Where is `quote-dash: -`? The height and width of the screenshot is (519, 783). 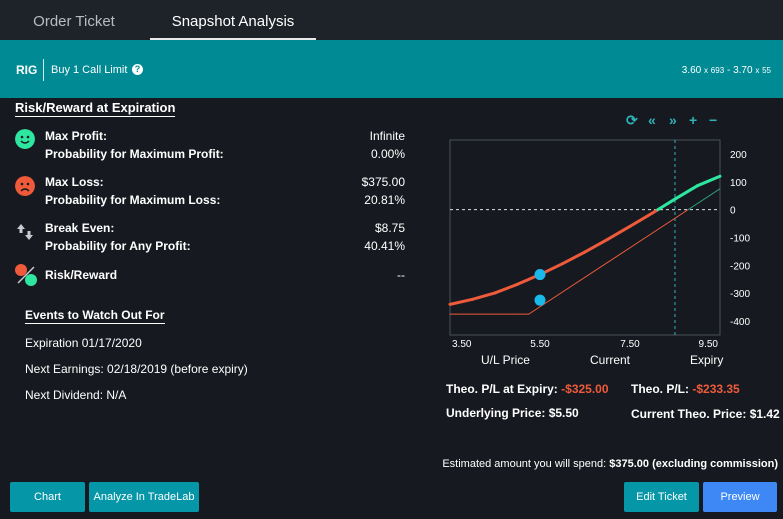
quote-dash: - is located at coordinates (728, 70).